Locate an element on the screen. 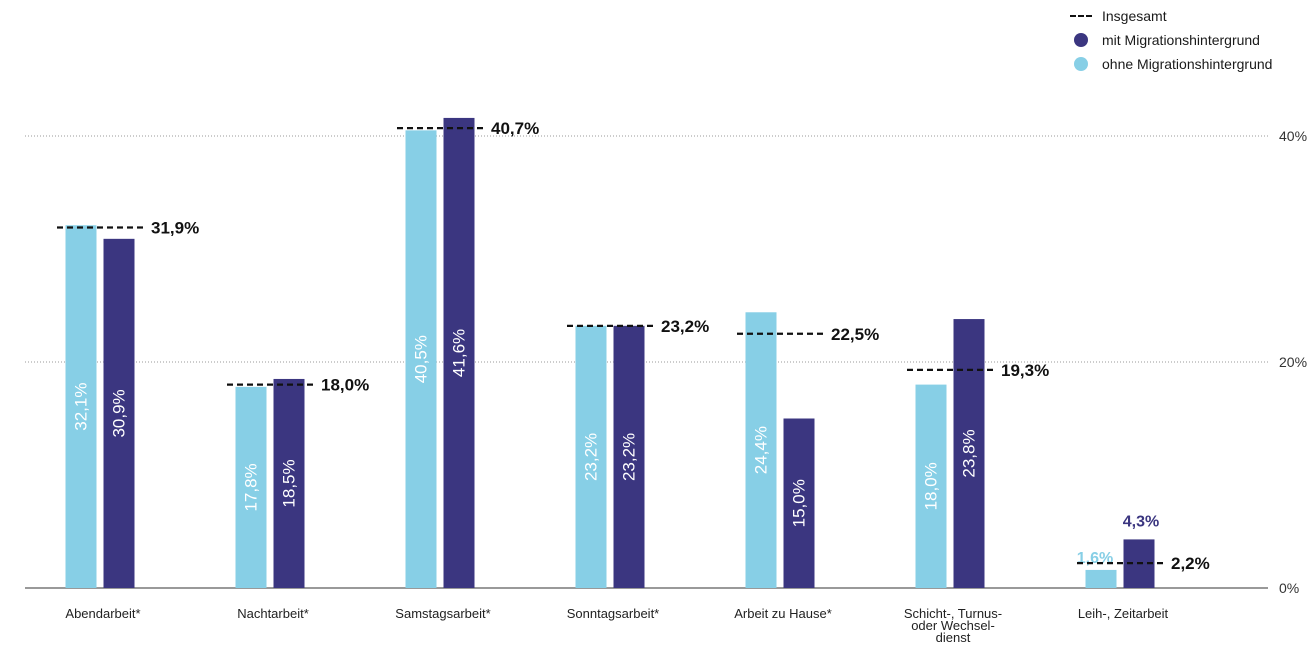 Image resolution: width=1313 pixels, height=653 pixels. total-value-label: 23,2% is located at coordinates (685, 326).